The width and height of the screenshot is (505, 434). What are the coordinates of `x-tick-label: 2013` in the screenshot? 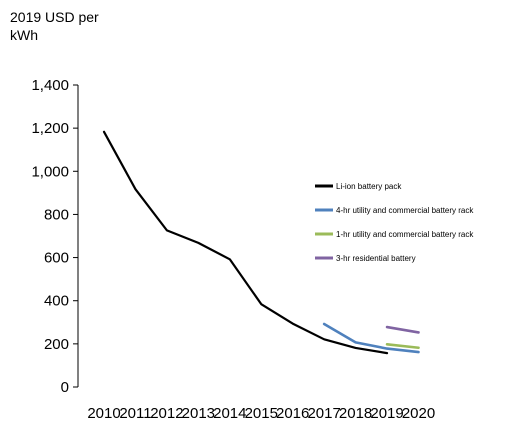 It's located at (198, 413).